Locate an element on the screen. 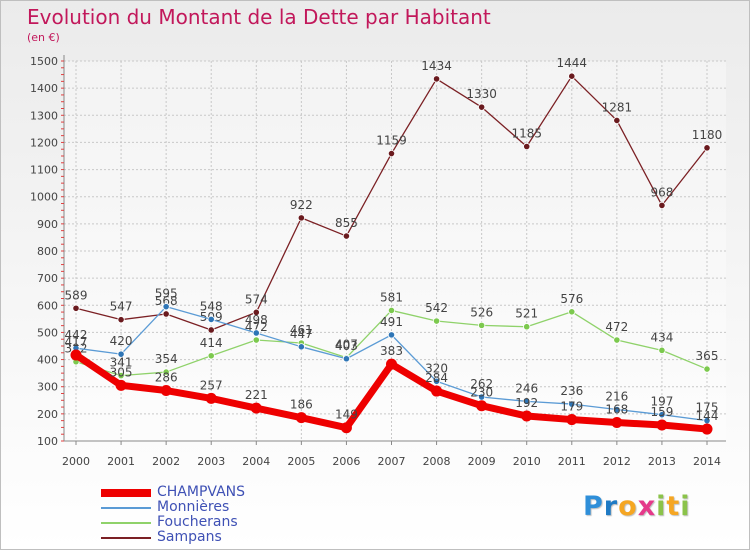 This screenshot has width=750, height=550. data-label-champvans: 230 is located at coordinates (481, 393).